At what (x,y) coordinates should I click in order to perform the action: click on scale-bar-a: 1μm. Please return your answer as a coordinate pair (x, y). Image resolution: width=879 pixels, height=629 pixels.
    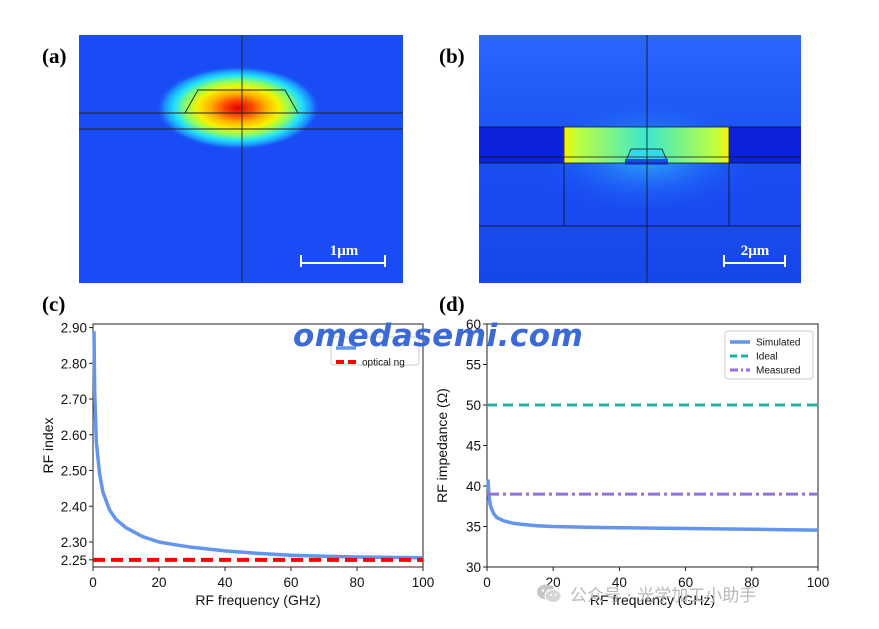
    Looking at the image, I should click on (343, 255).